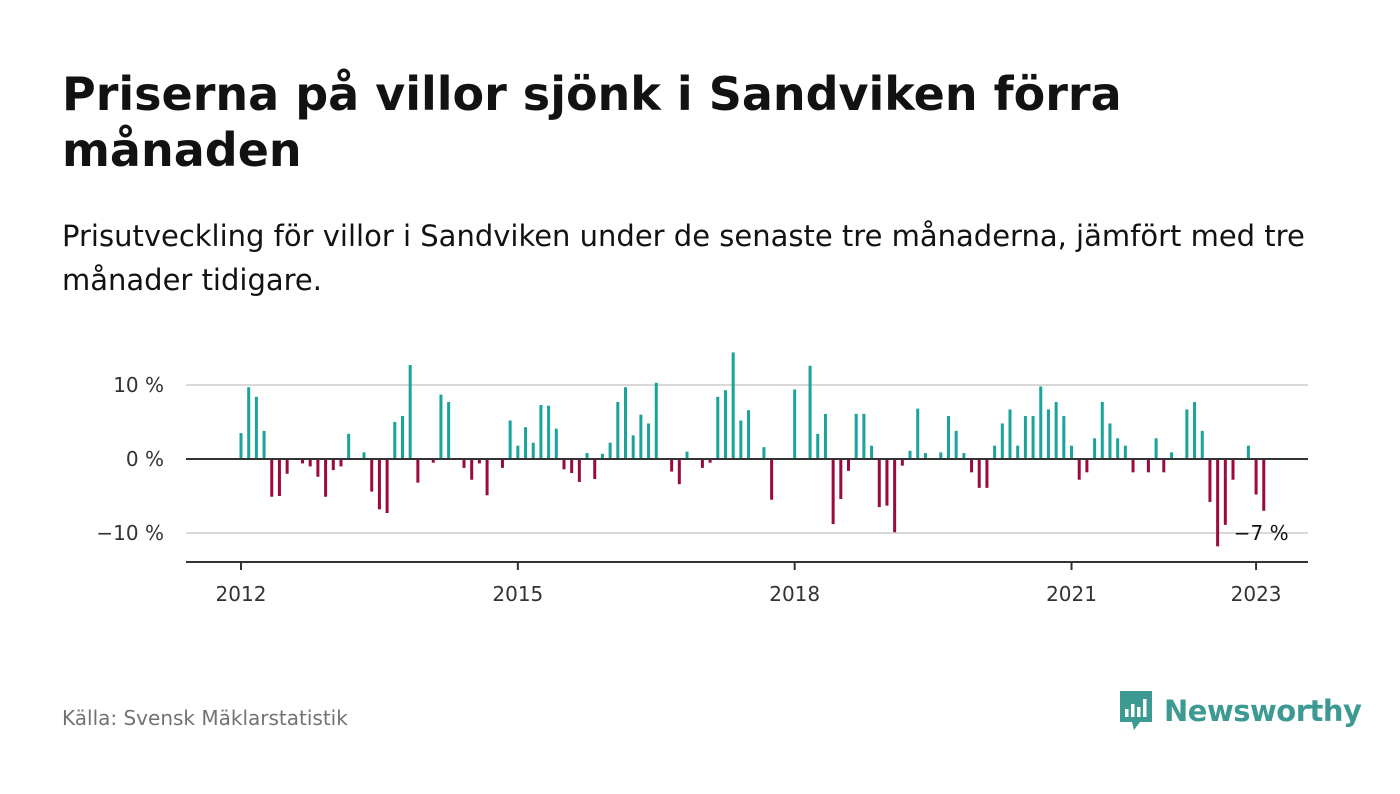 The image size is (1400, 794). What do you see at coordinates (1261, 533) in the screenshot?
I see `latest-value-annotation: −7 %` at bounding box center [1261, 533].